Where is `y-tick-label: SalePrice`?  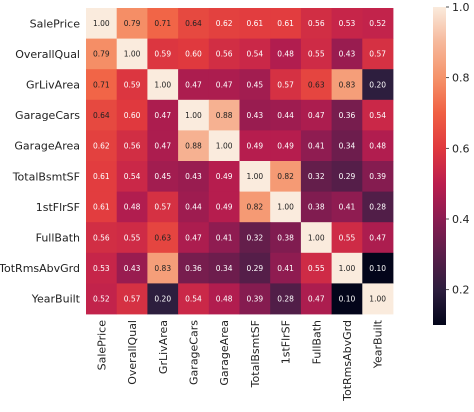
y-tick-label: SalePrice is located at coordinates (55, 23).